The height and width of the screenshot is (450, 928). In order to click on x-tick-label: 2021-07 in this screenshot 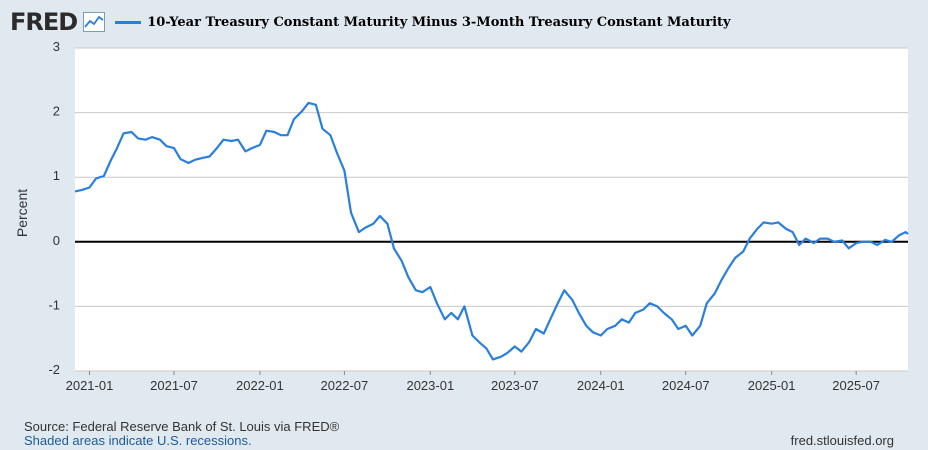, I will do `click(174, 385)`.